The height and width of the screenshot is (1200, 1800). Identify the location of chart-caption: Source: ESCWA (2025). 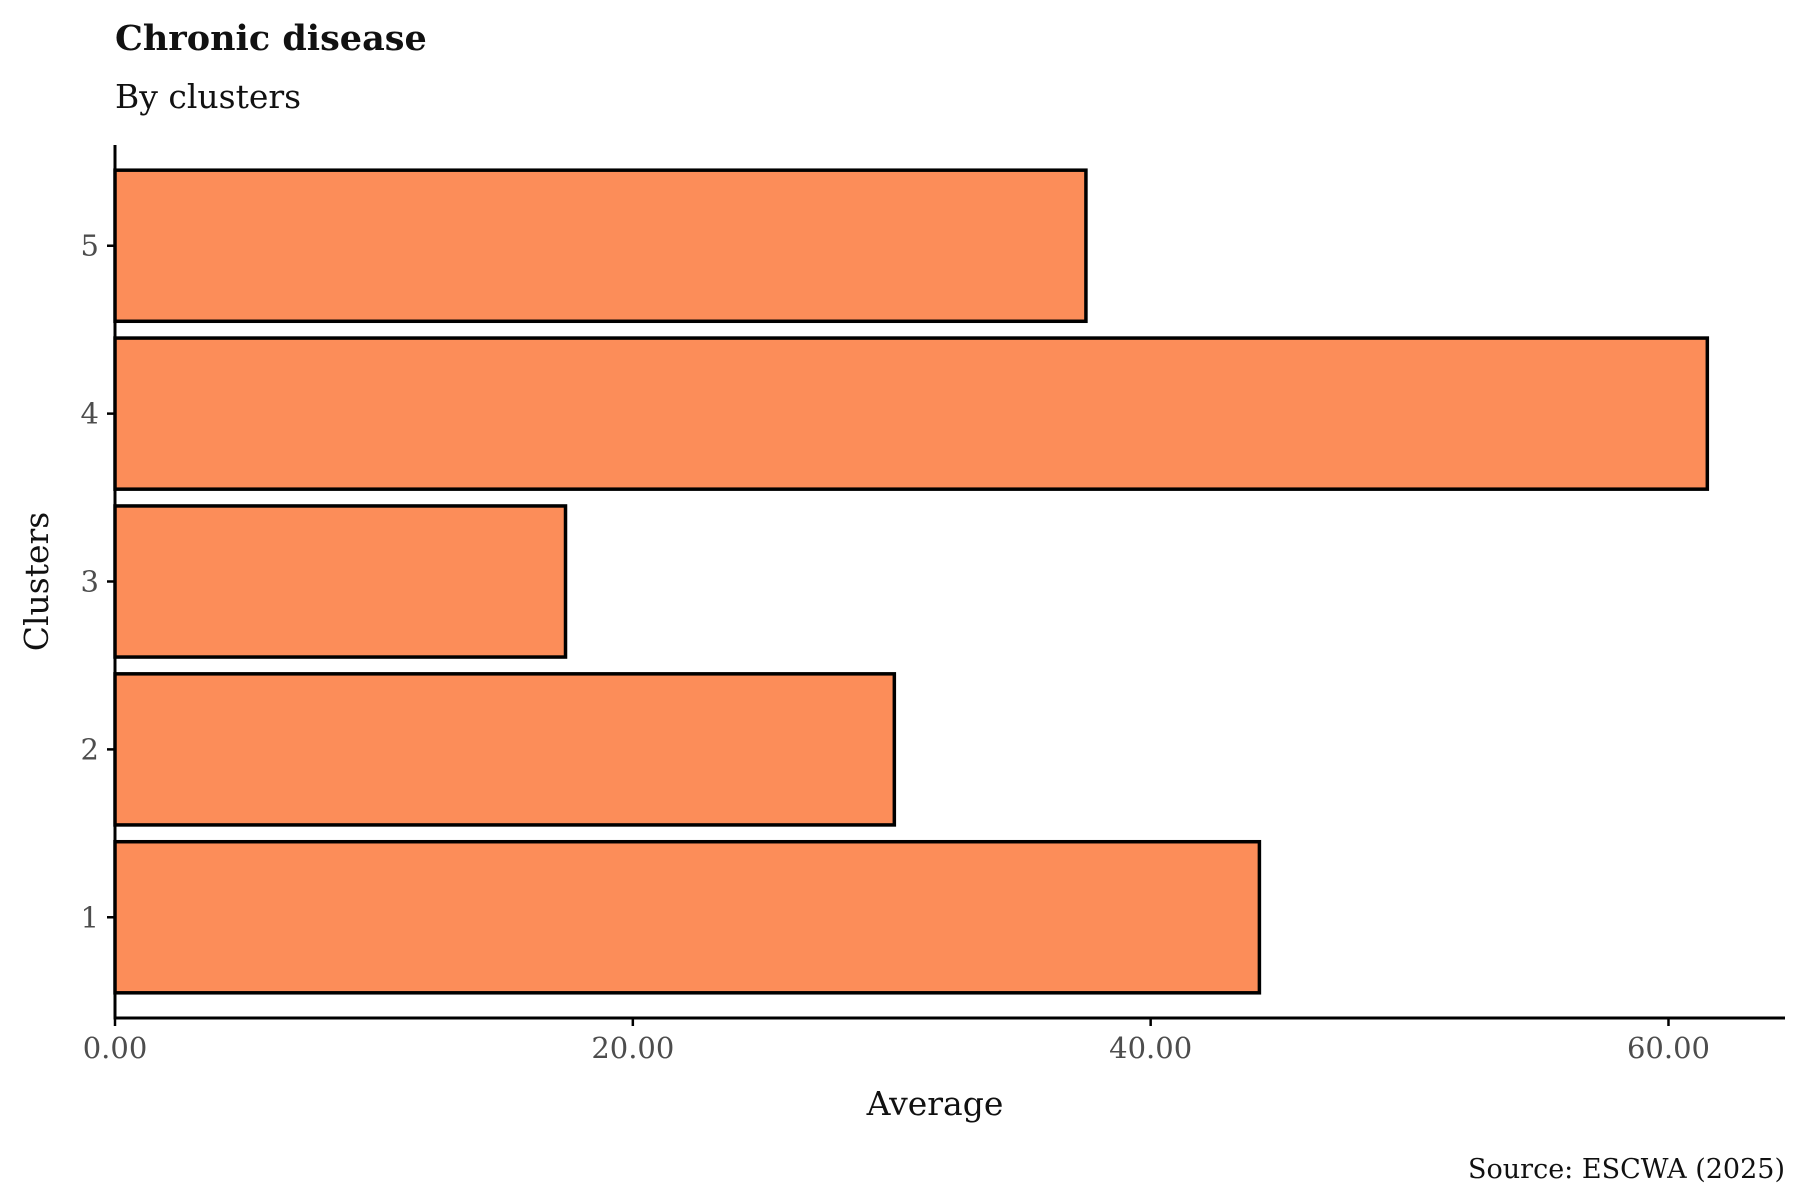
(1626, 1169).